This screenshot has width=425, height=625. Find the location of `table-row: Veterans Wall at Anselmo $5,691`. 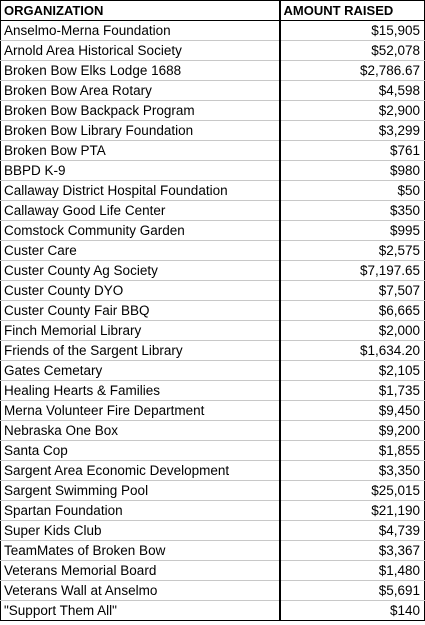

table-row: Veterans Wall at Anselmo $5,691 is located at coordinates (212, 590).